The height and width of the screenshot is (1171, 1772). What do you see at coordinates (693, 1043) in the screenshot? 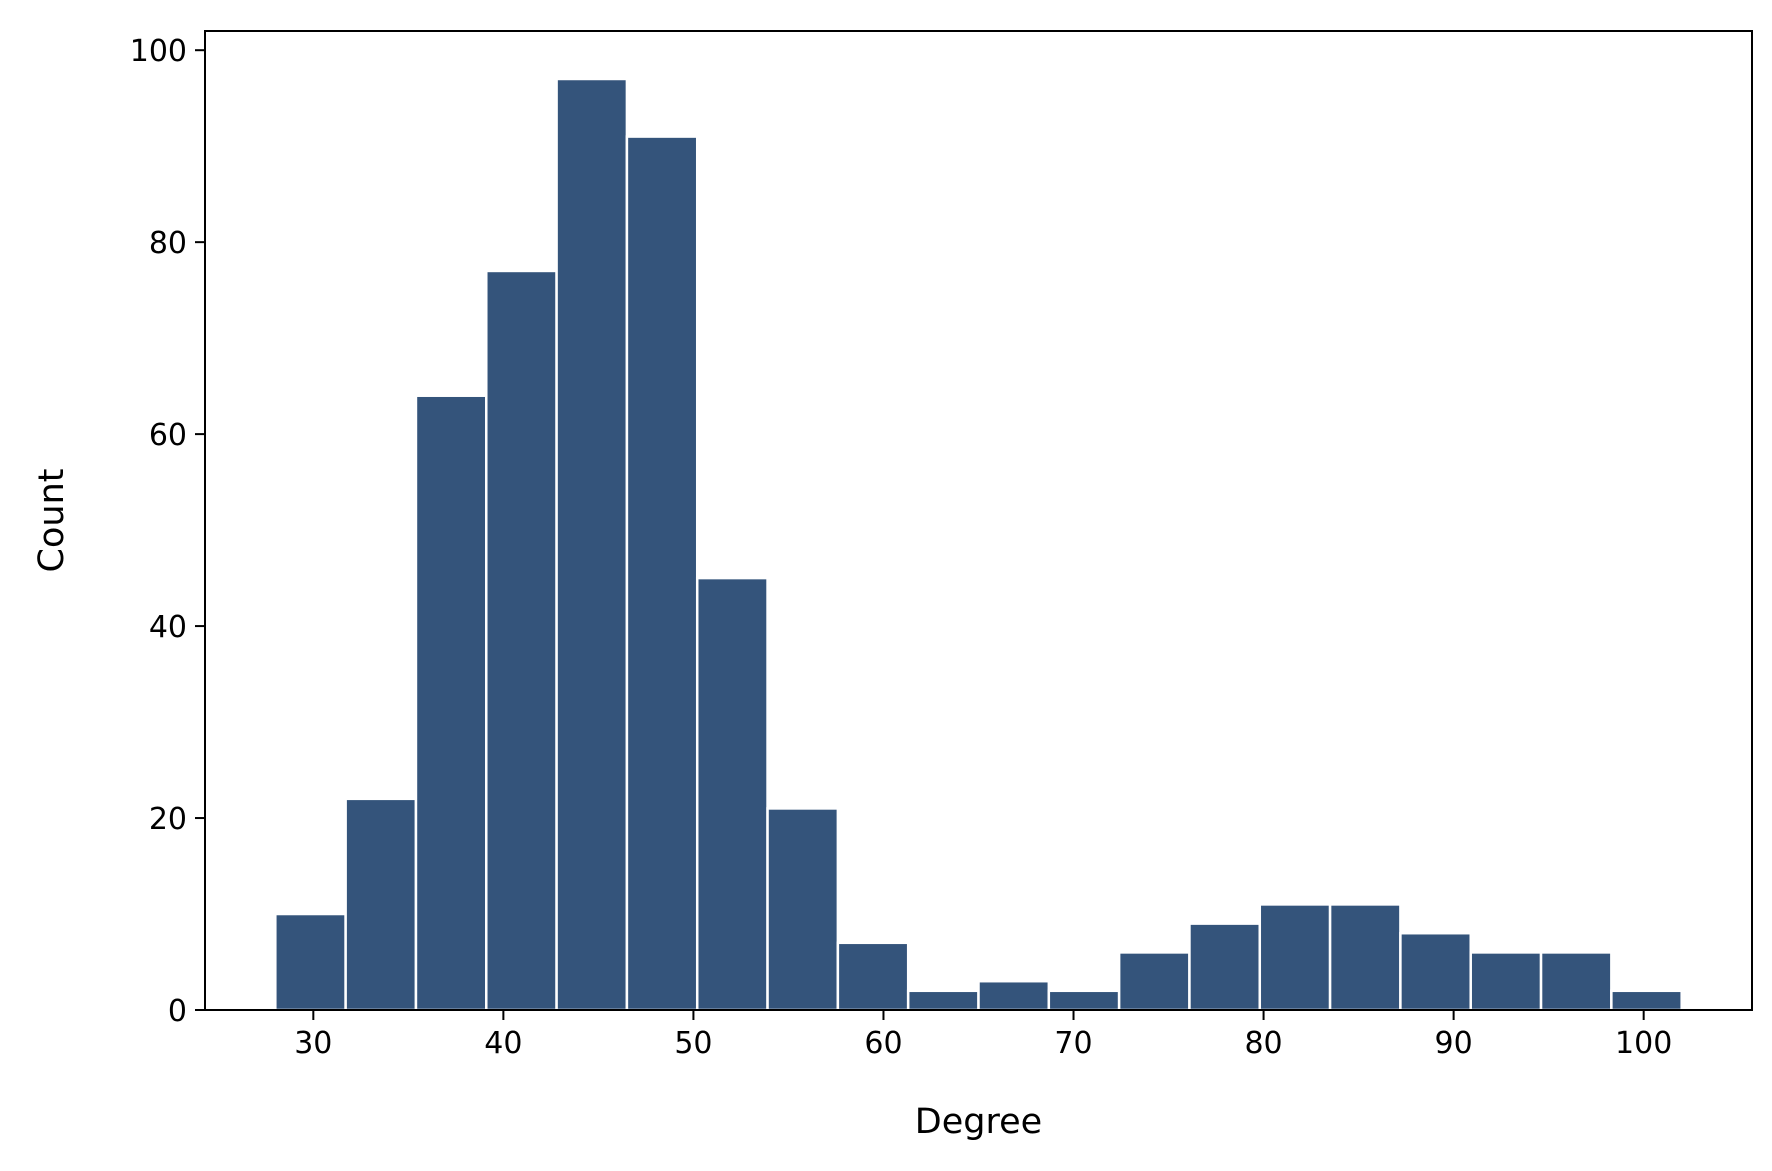
I see `x-tick-label: 50` at bounding box center [693, 1043].